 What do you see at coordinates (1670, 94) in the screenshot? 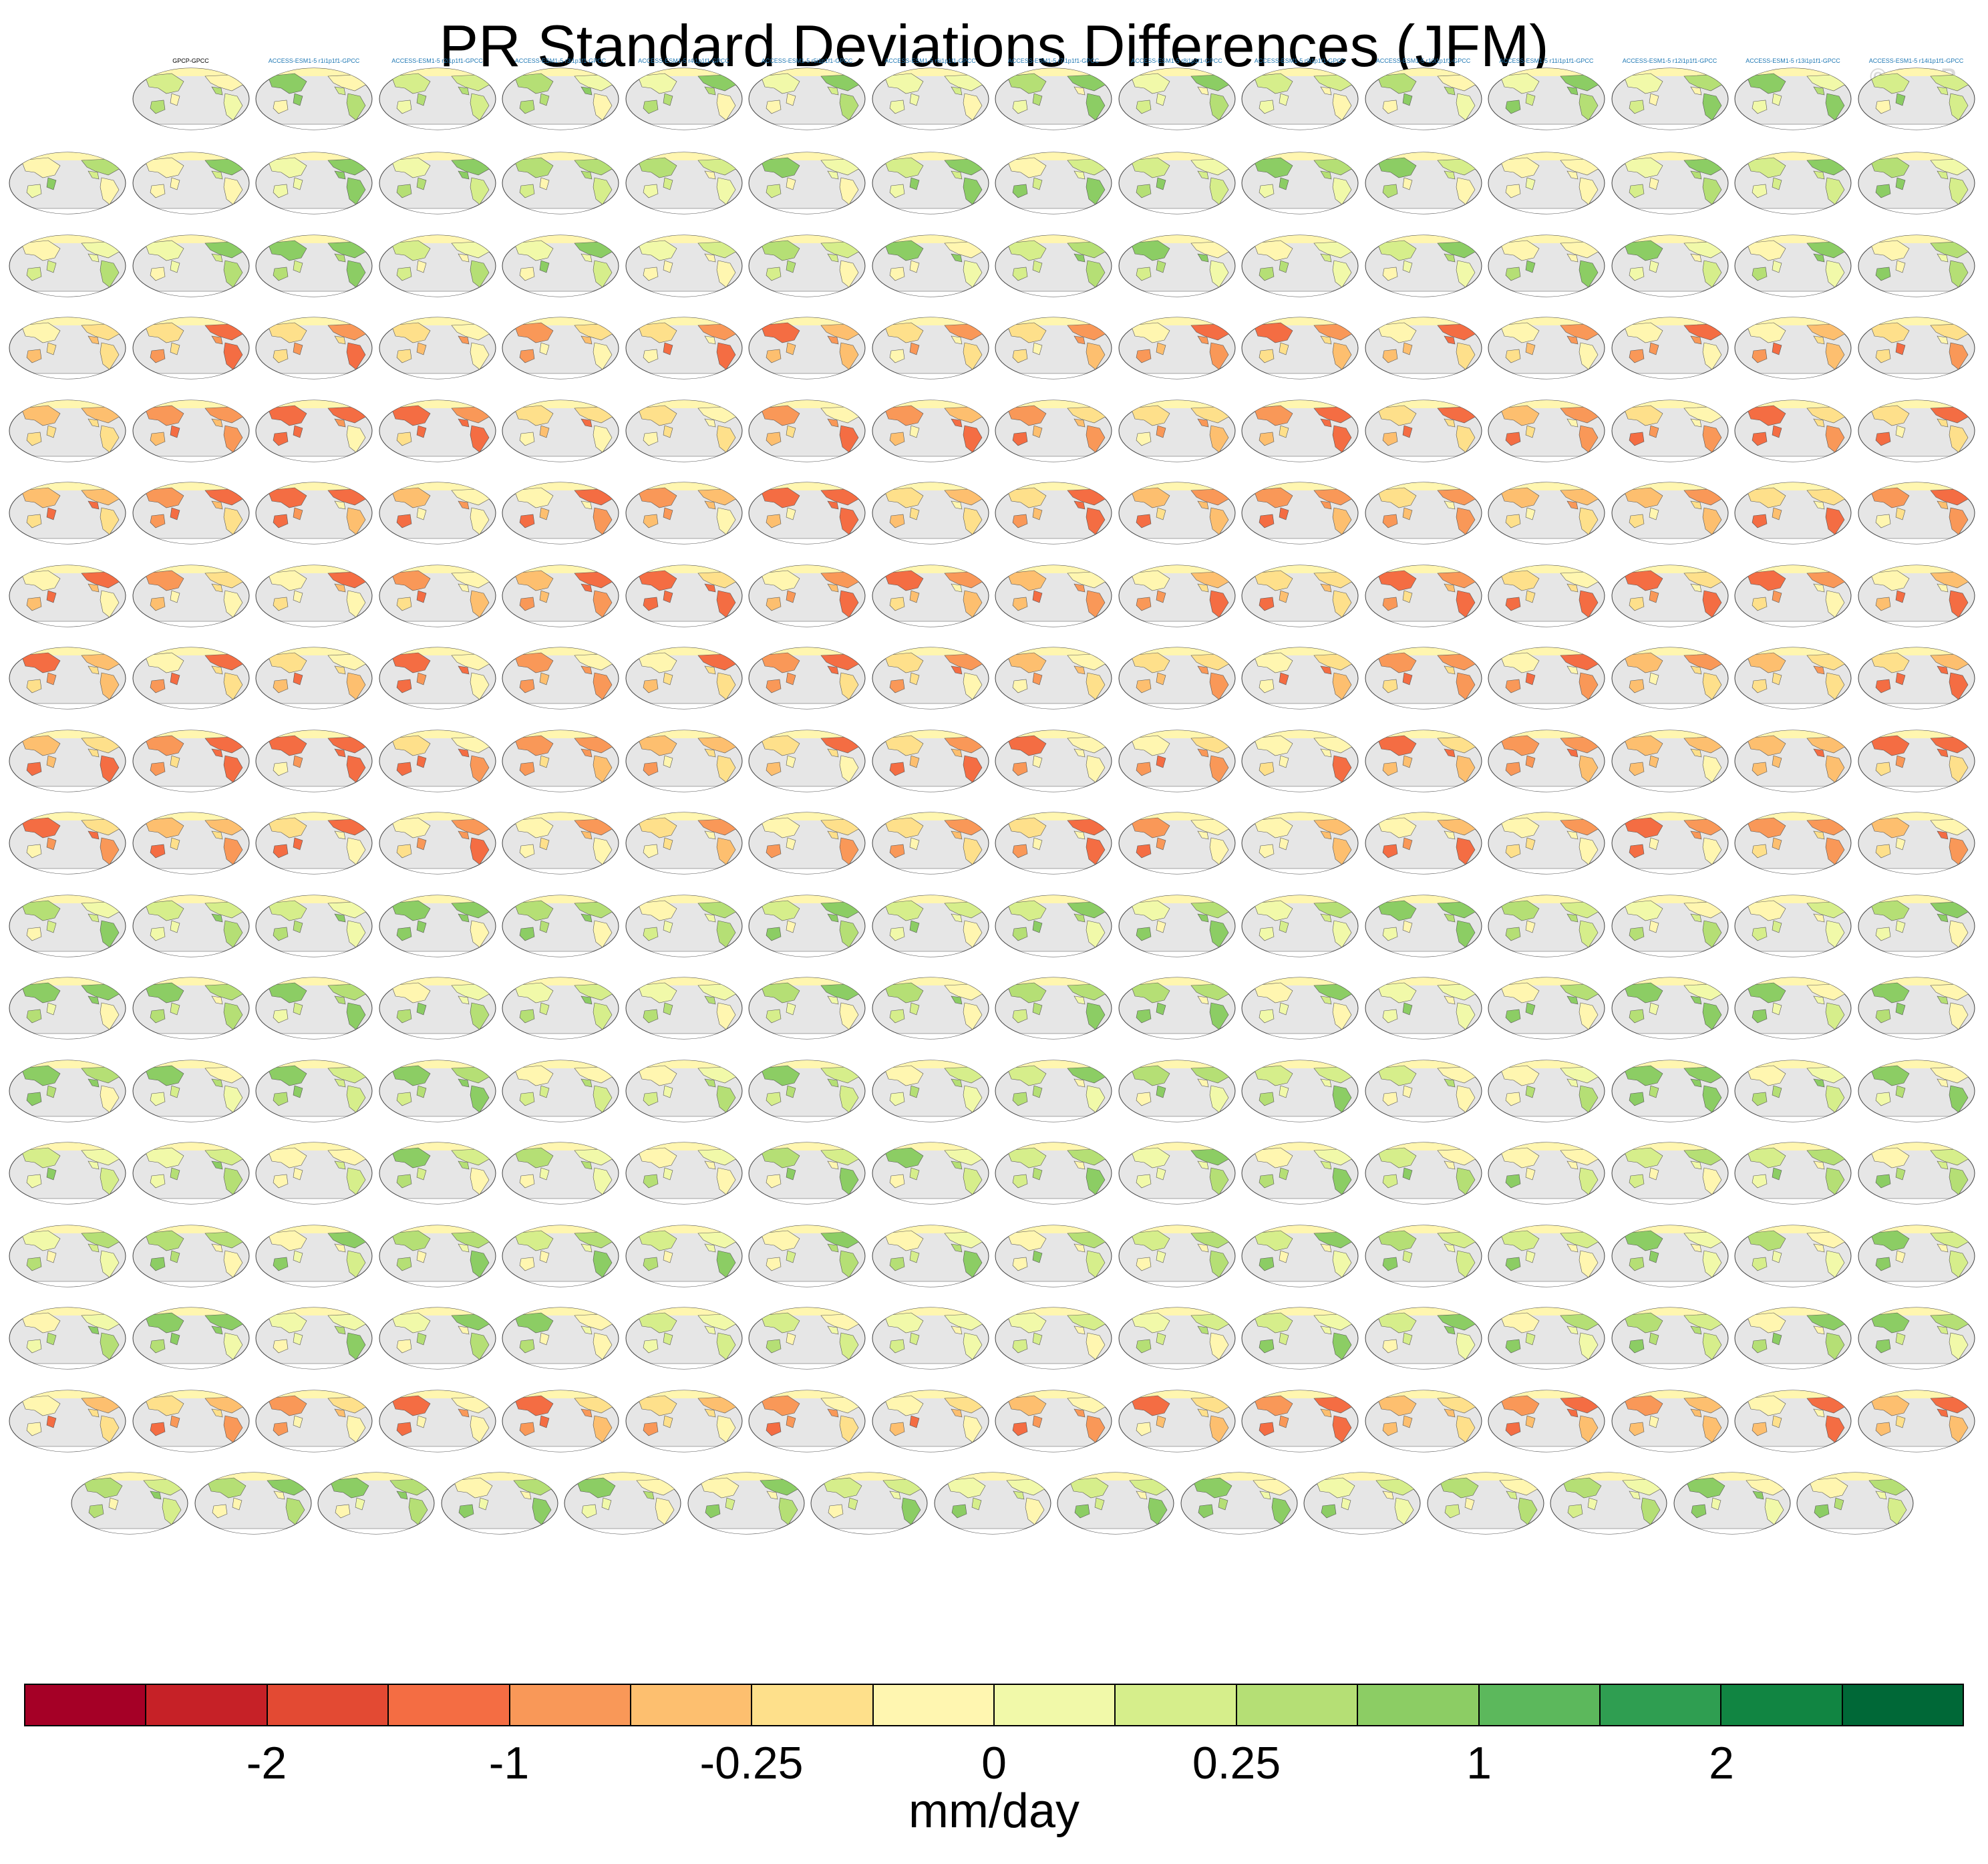
I see `map-panel: ACCESS-ESM1-5 r12i1p1f1-GPCC` at bounding box center [1670, 94].